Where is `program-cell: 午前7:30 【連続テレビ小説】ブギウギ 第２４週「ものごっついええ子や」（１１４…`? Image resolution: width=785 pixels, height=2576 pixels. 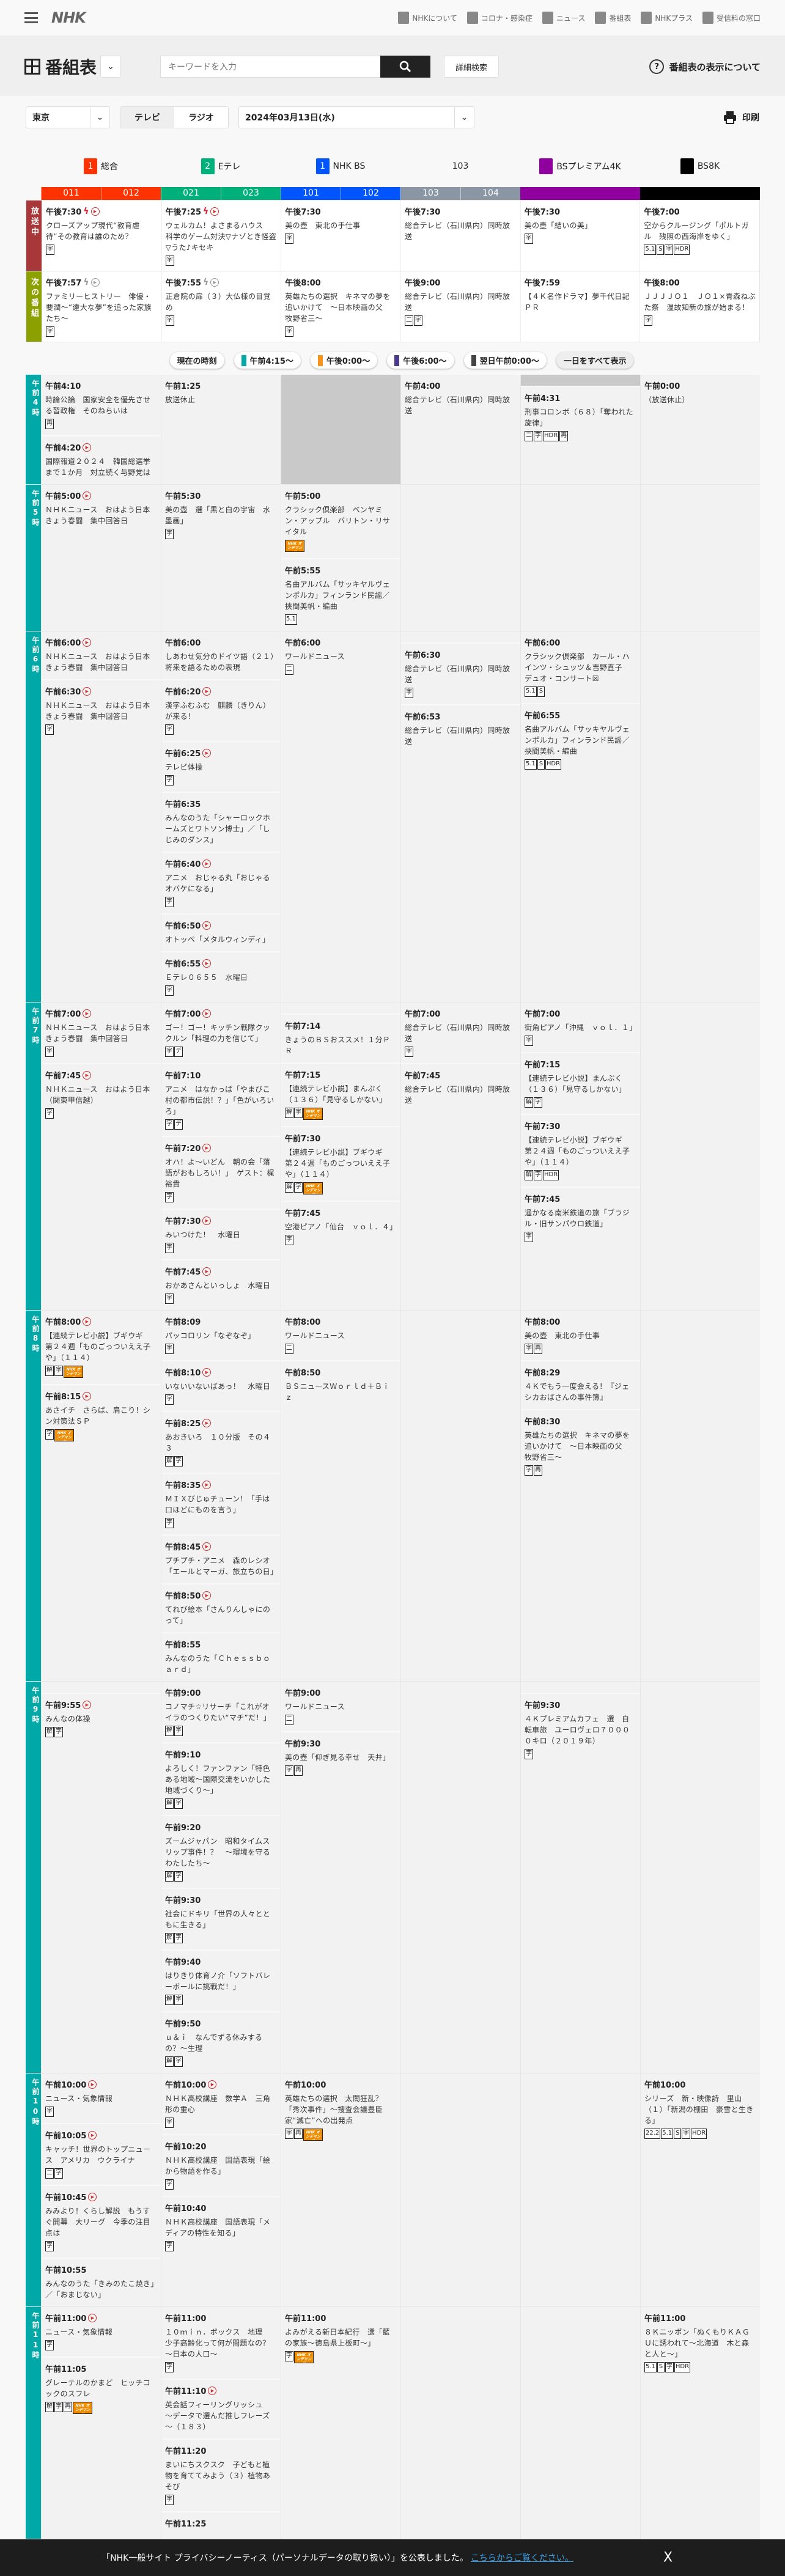 program-cell: 午前7:30 【連続テレビ小説】ブギウギ 第２４週「ものごっついええ子や」（１１４… is located at coordinates (581, 1151).